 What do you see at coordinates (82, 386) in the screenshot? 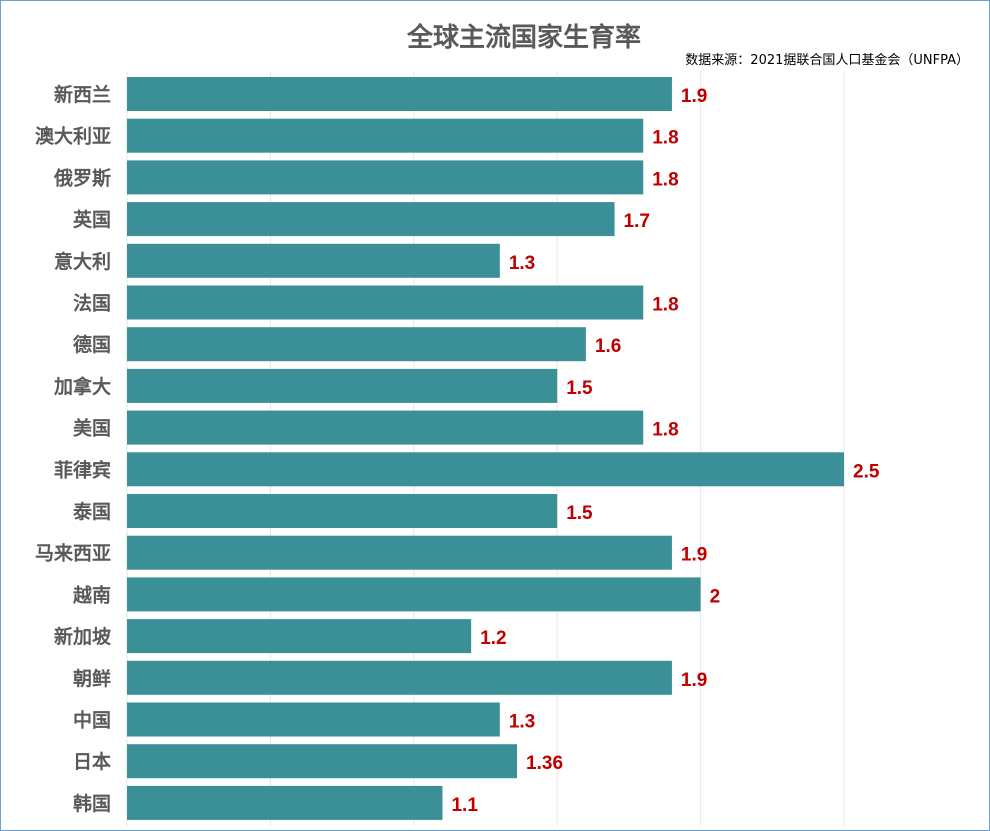
I see `category-label: 加拿大` at bounding box center [82, 386].